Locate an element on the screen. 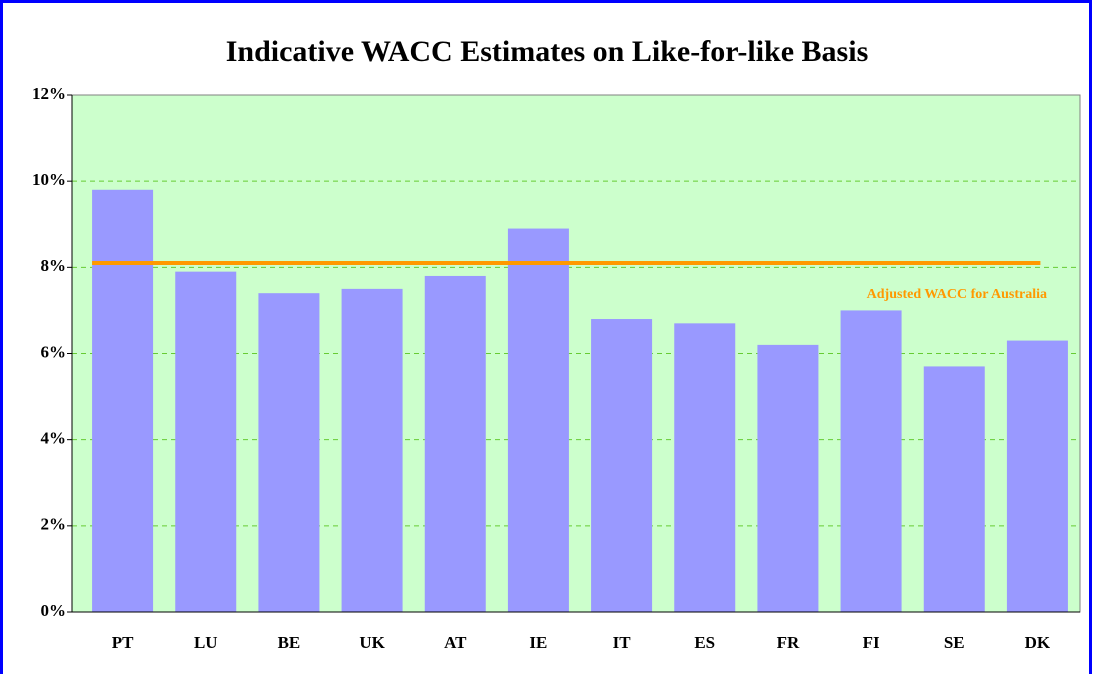 This screenshot has width=1094, height=674. x-tick-label: DK is located at coordinates (1038, 642).